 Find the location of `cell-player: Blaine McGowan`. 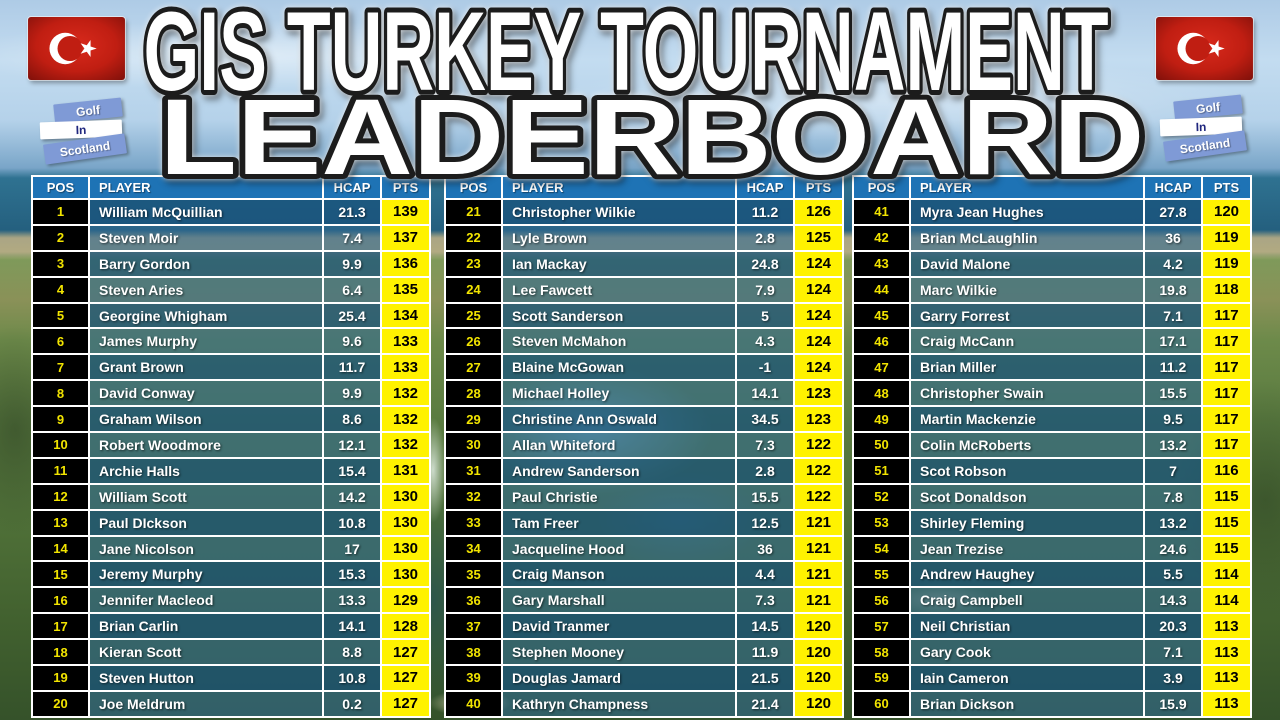

cell-player: Blaine McGowan is located at coordinates (619, 367).